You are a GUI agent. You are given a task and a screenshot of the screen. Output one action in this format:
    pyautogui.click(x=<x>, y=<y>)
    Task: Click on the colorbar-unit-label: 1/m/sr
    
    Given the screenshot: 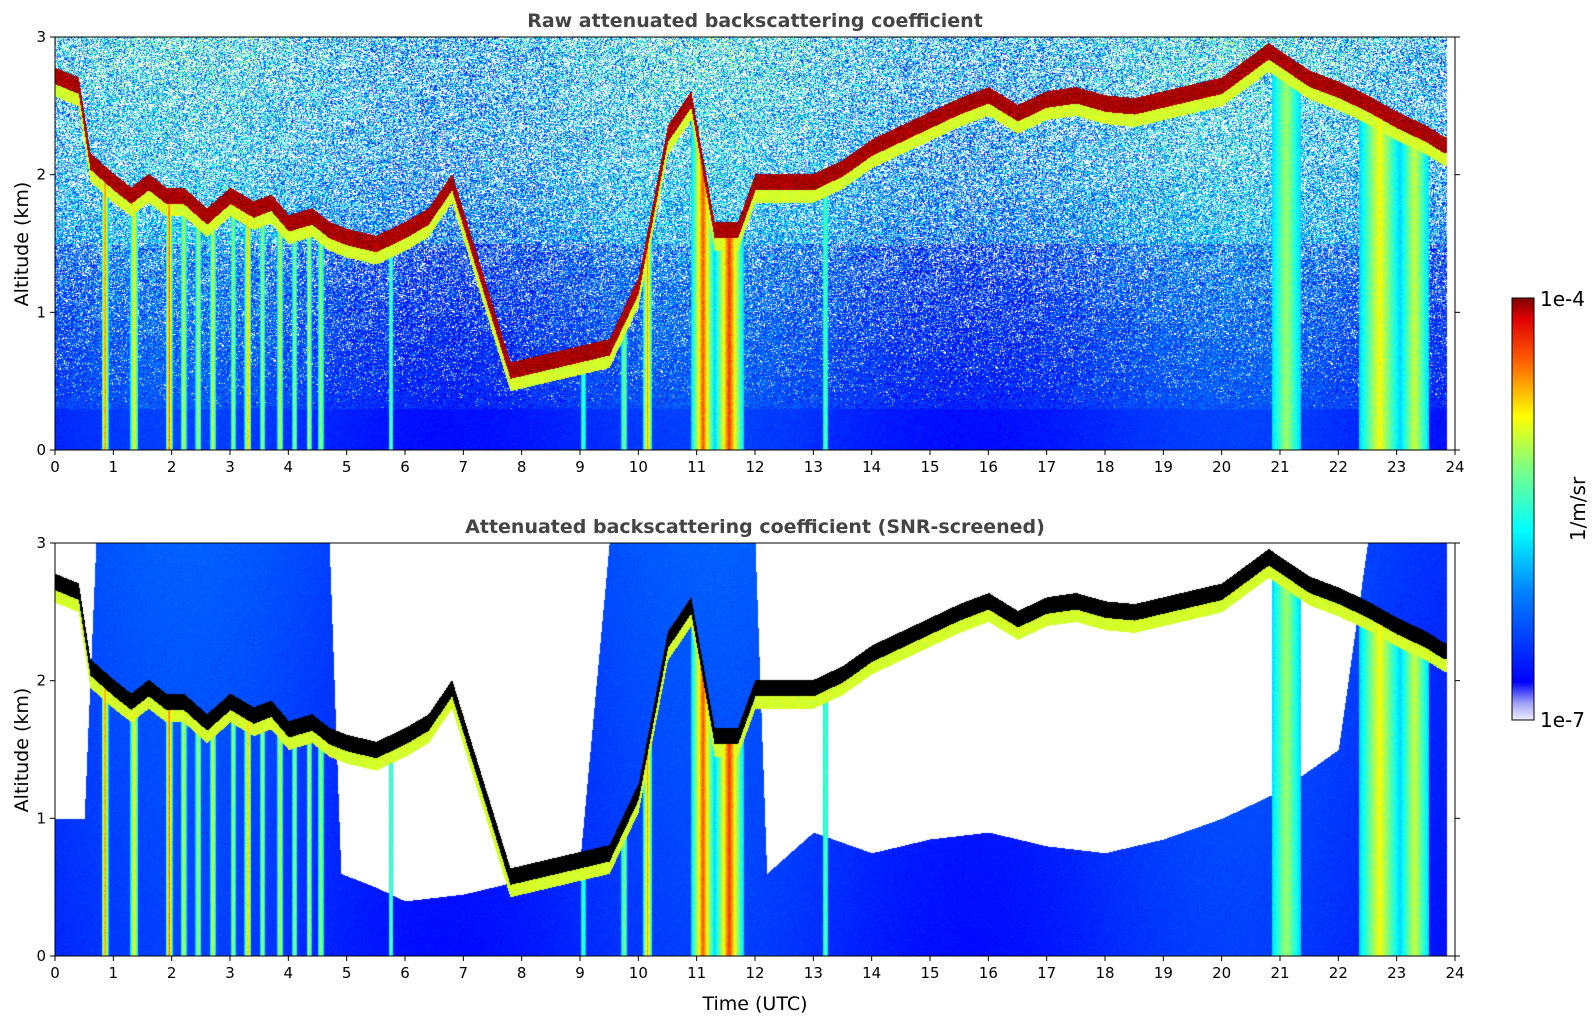 What is the action you would take?
    pyautogui.click(x=1578, y=508)
    